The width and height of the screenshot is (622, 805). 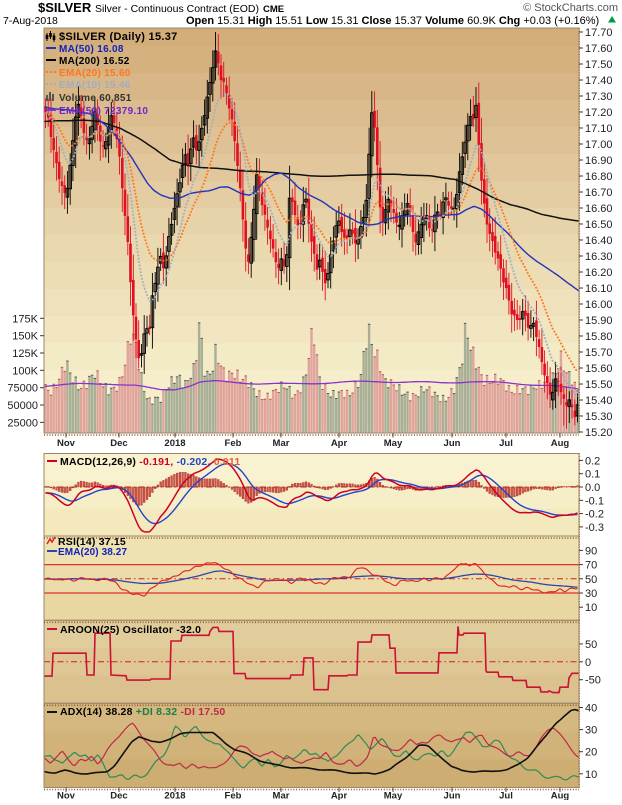 What do you see at coordinates (599, 385) in the screenshot?
I see `svg-text: 15.50` at bounding box center [599, 385].